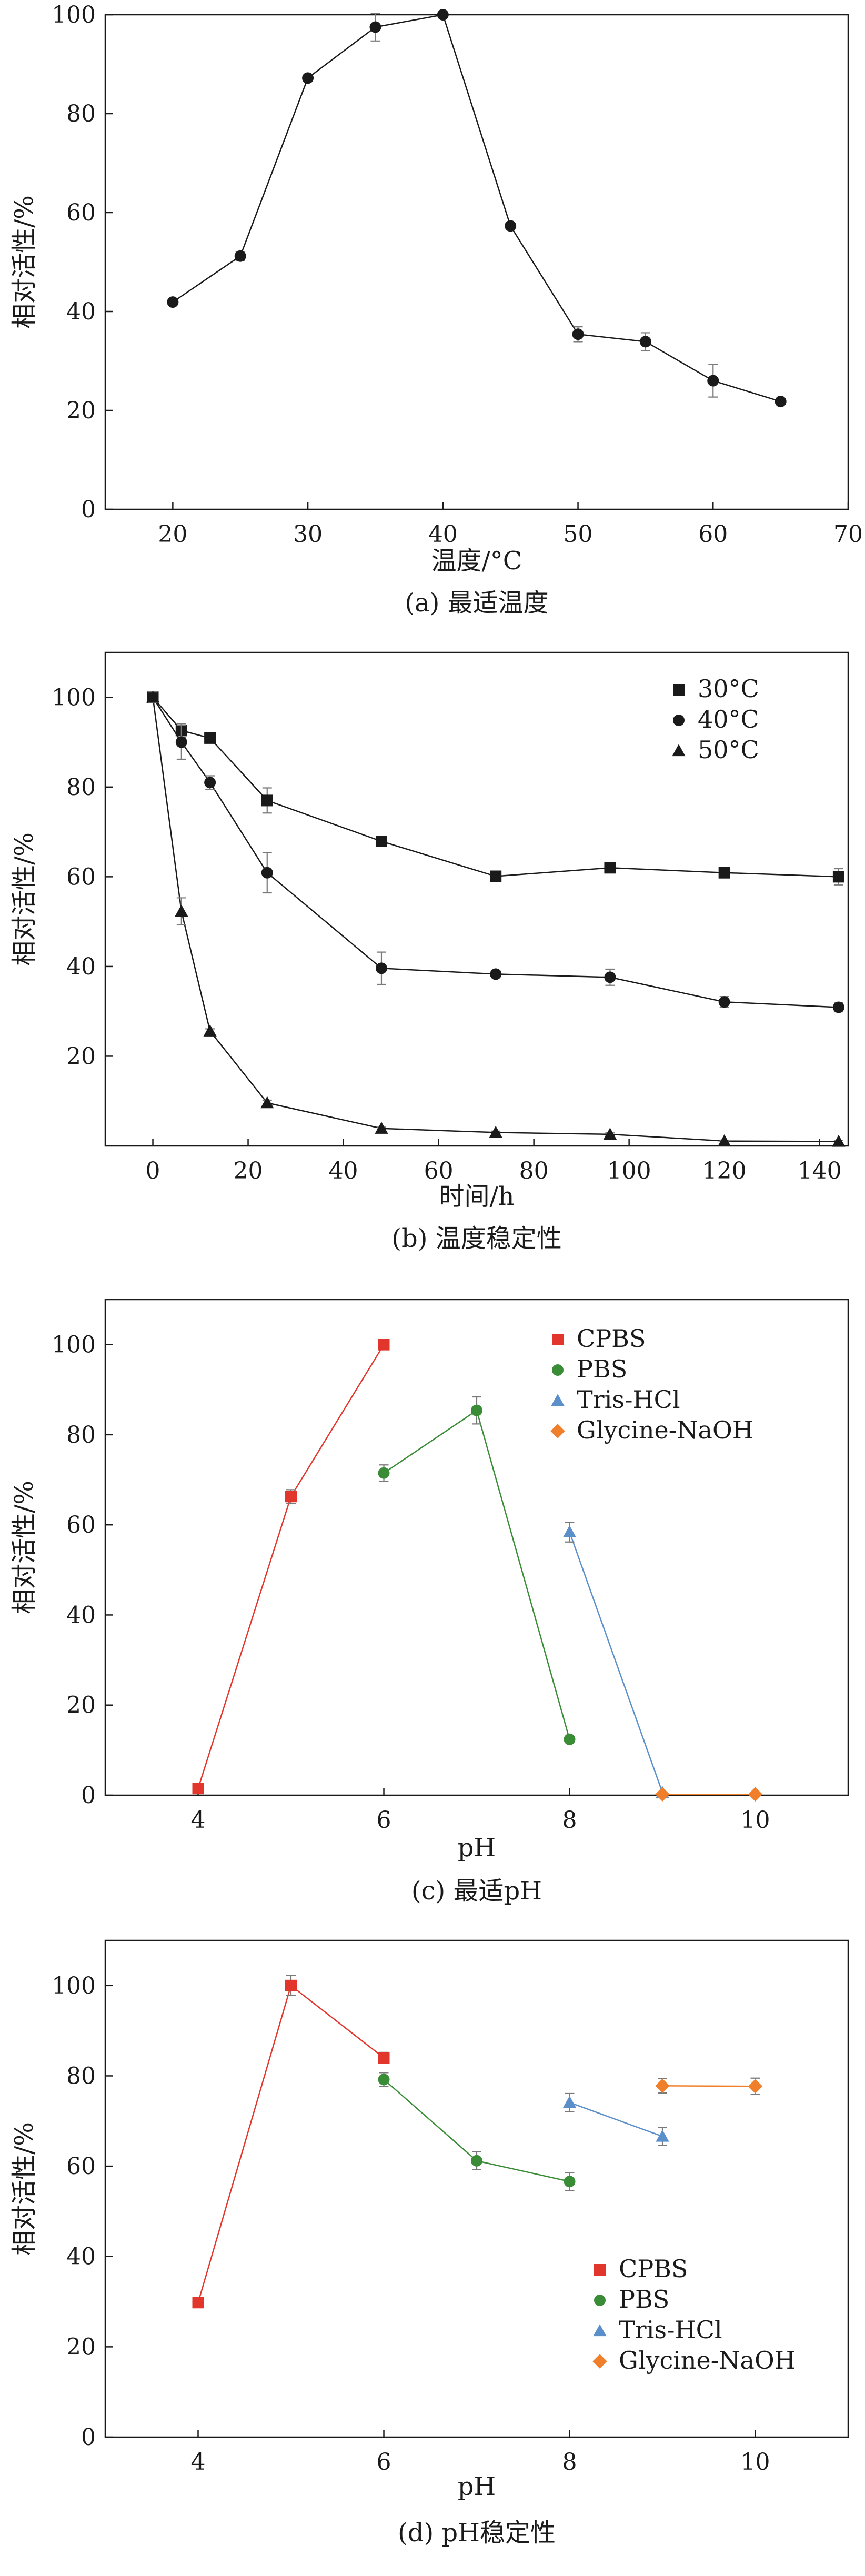 This screenshot has height=2576, width=865. What do you see at coordinates (439, 1171) in the screenshot?
I see `x-tick-label: 60` at bounding box center [439, 1171].